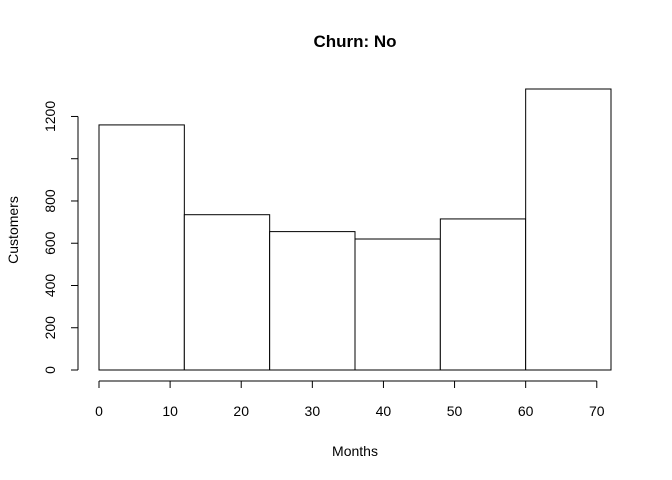 This screenshot has height=480, width=672. What do you see at coordinates (355, 451) in the screenshot?
I see `x-axis-label: Months` at bounding box center [355, 451].